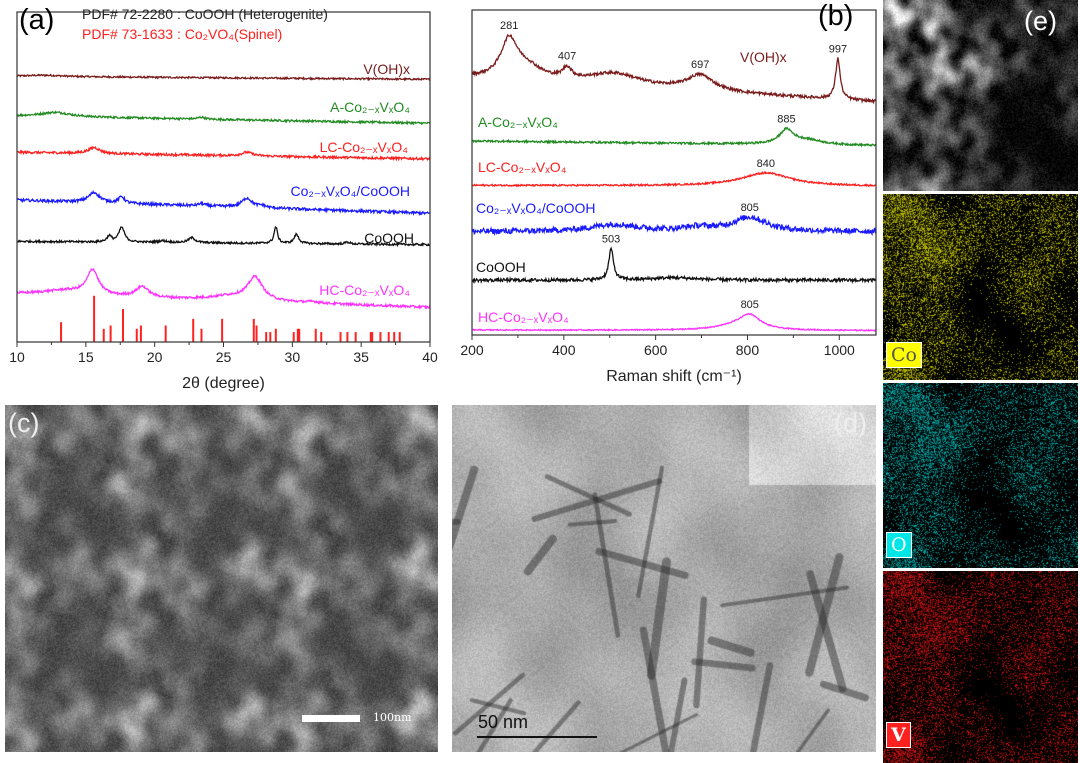 The width and height of the screenshot is (1080, 763). Describe the element at coordinates (850, 423) in the screenshot. I see `panel-label-d: (d)` at that location.